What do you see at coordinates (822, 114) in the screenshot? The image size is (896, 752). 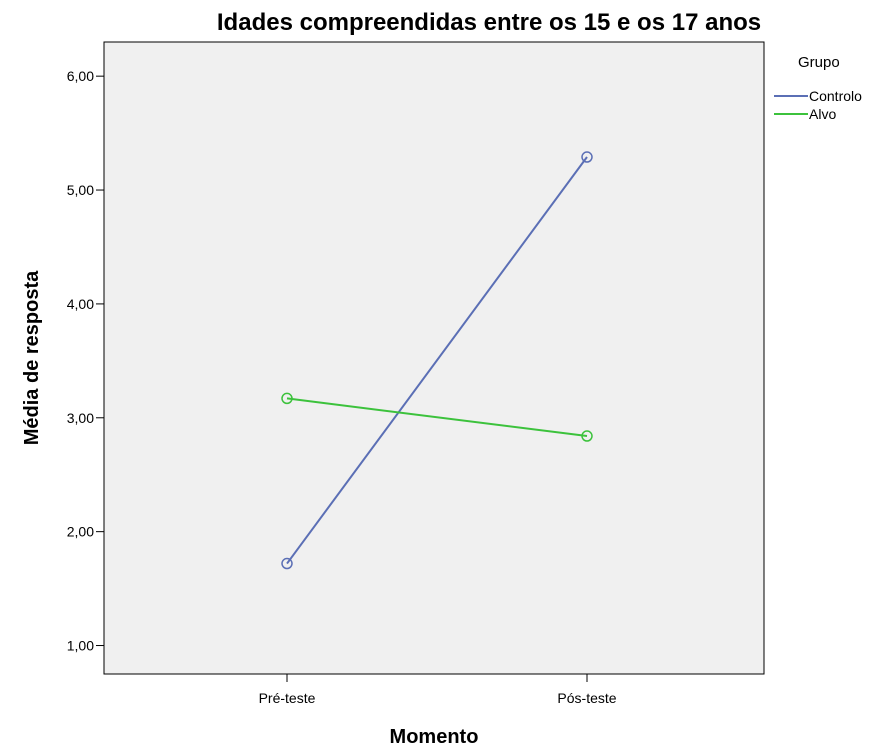 I see `legend-label-alvo: Alvo` at bounding box center [822, 114].